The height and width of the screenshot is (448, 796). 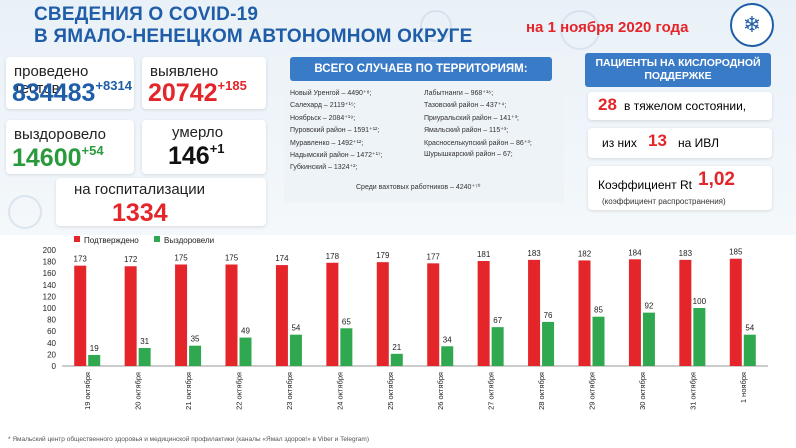 What do you see at coordinates (198, 132) in the screenshot?
I see `died-label: умерло` at bounding box center [198, 132].